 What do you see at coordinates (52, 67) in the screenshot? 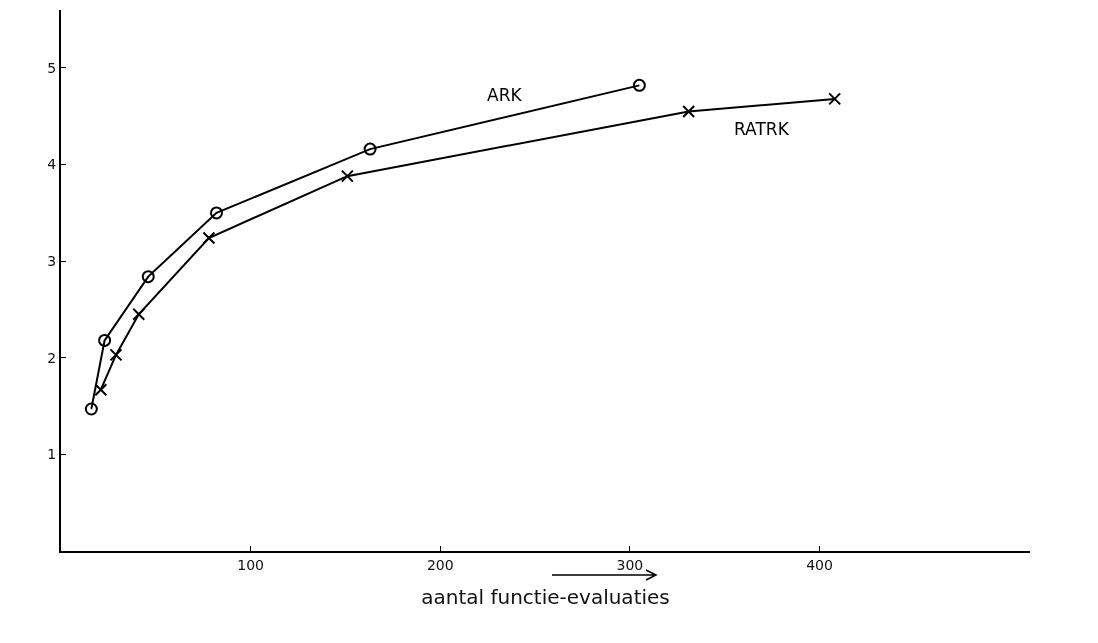
I see `y-tick-label: 5` at bounding box center [52, 67].